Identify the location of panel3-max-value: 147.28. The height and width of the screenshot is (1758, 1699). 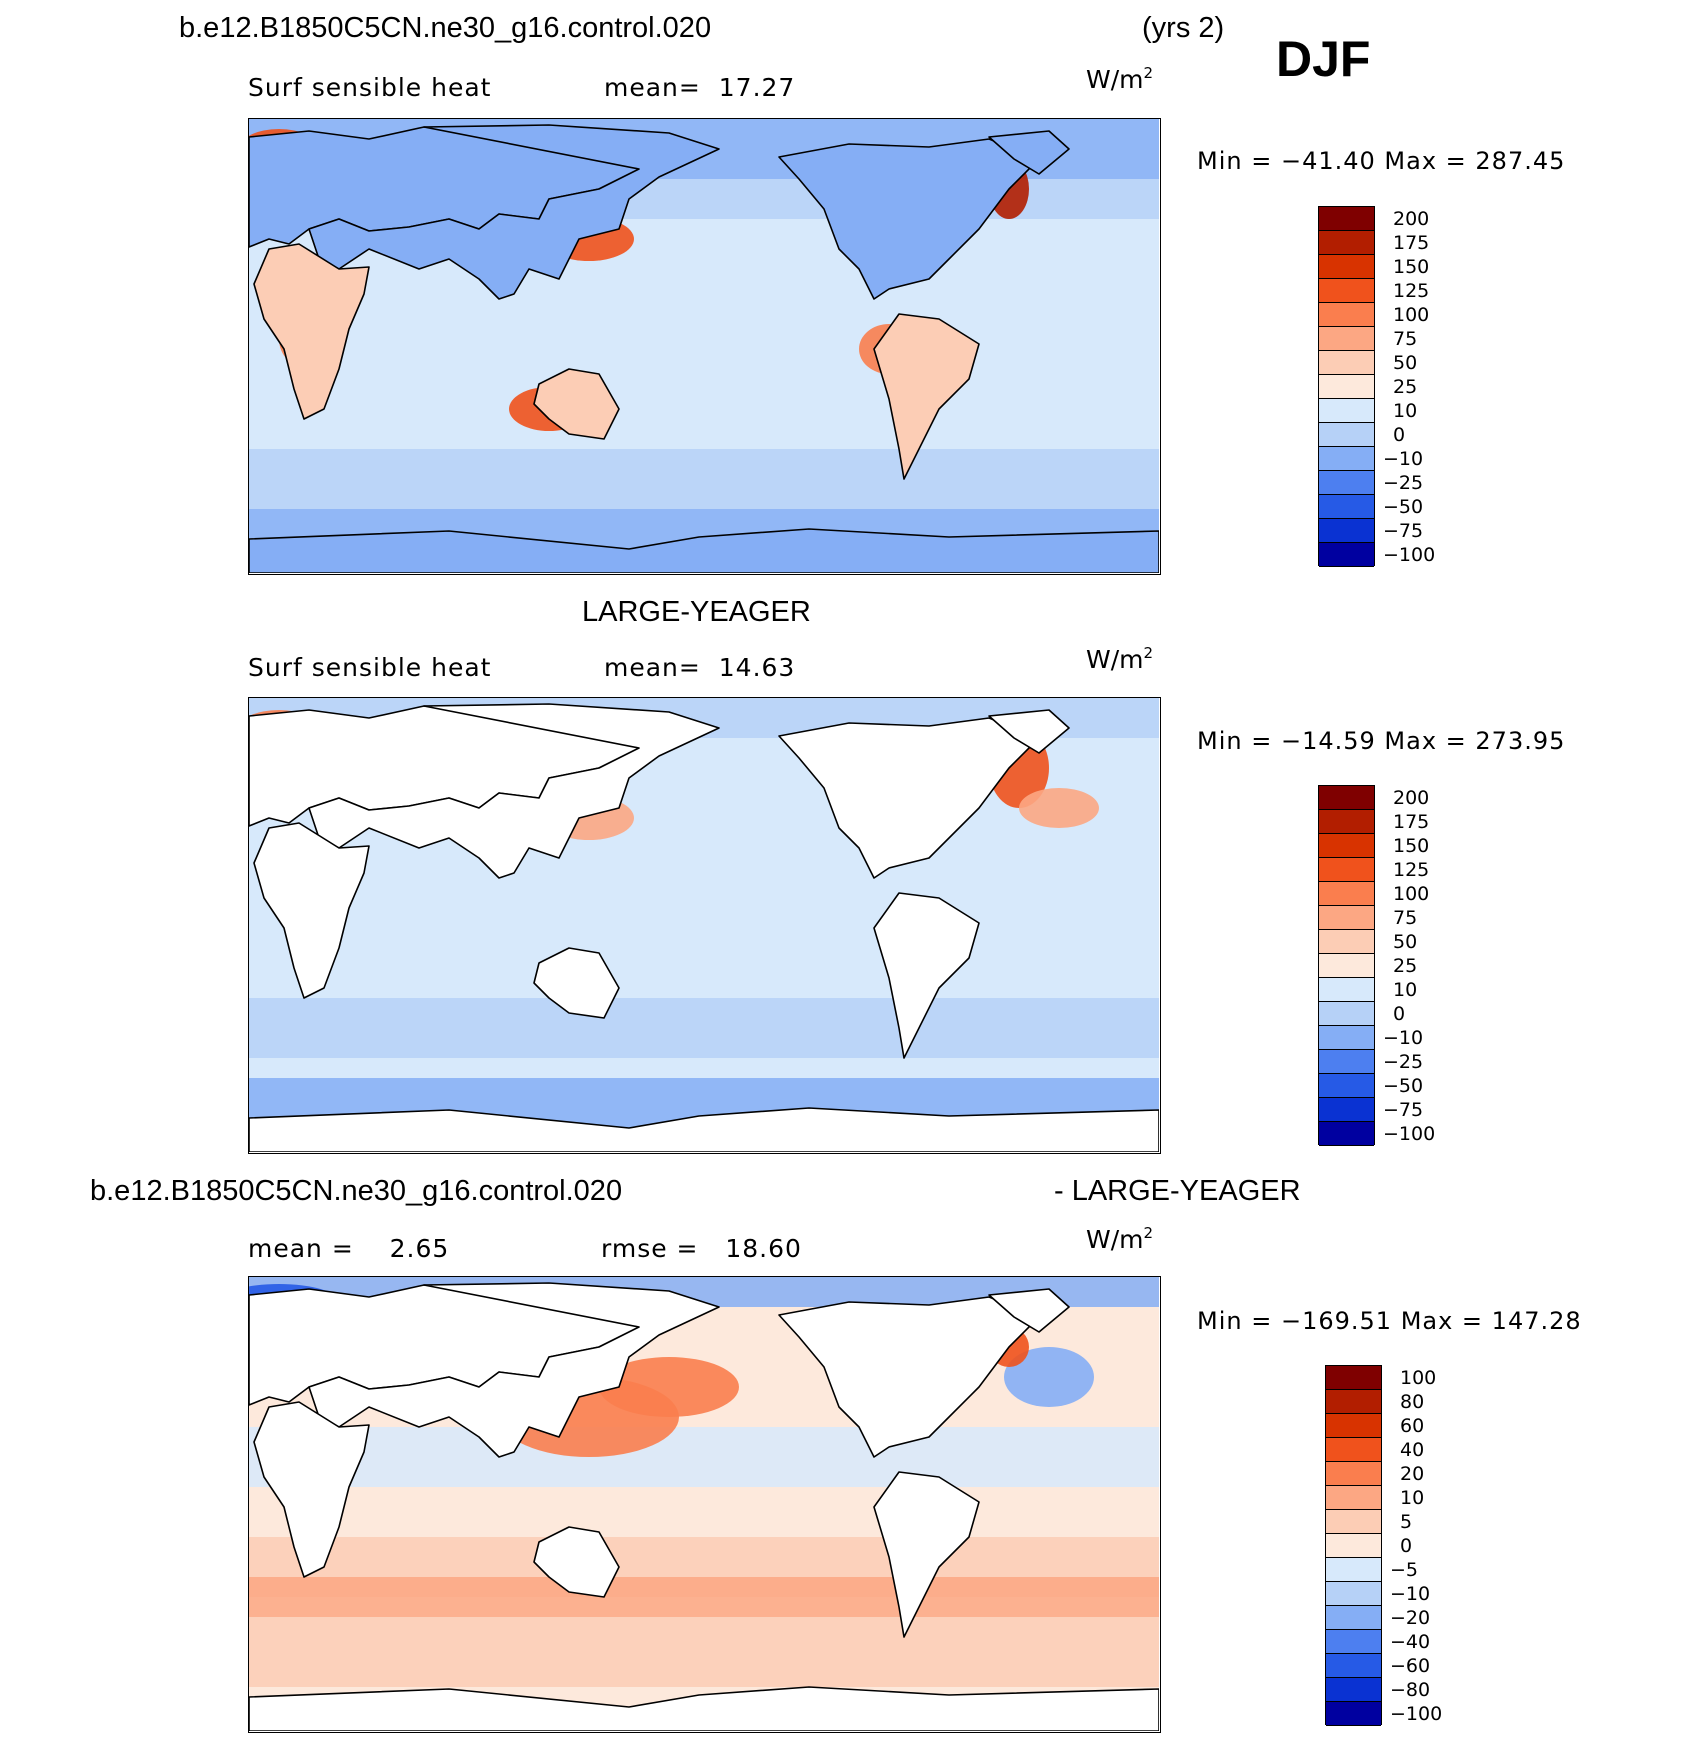
(1536, 1321).